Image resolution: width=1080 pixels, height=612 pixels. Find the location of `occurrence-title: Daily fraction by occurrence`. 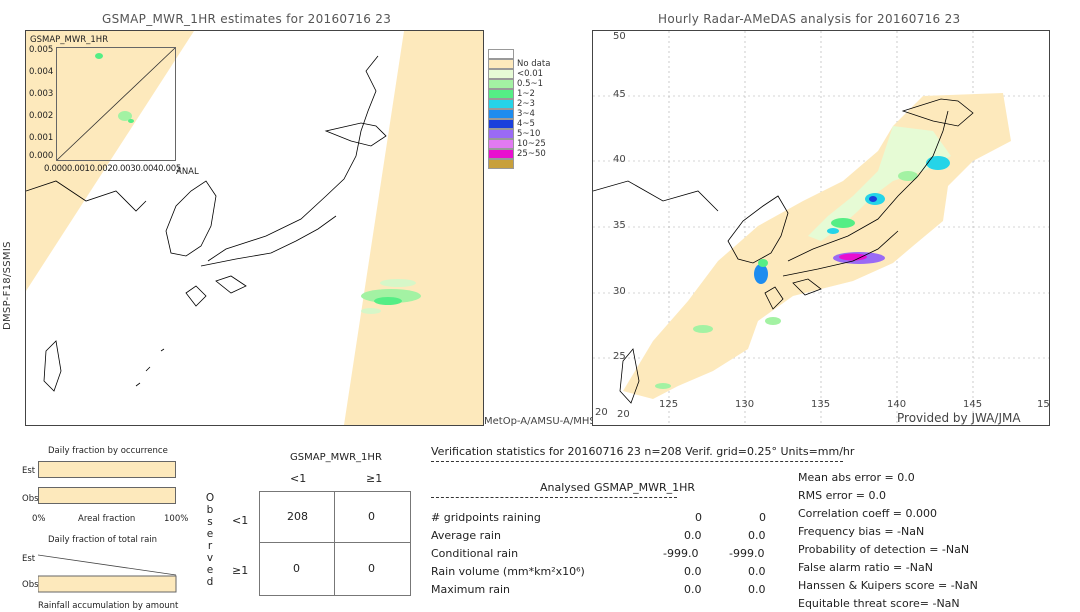

occurrence-title: Daily fraction by occurrence is located at coordinates (108, 451).